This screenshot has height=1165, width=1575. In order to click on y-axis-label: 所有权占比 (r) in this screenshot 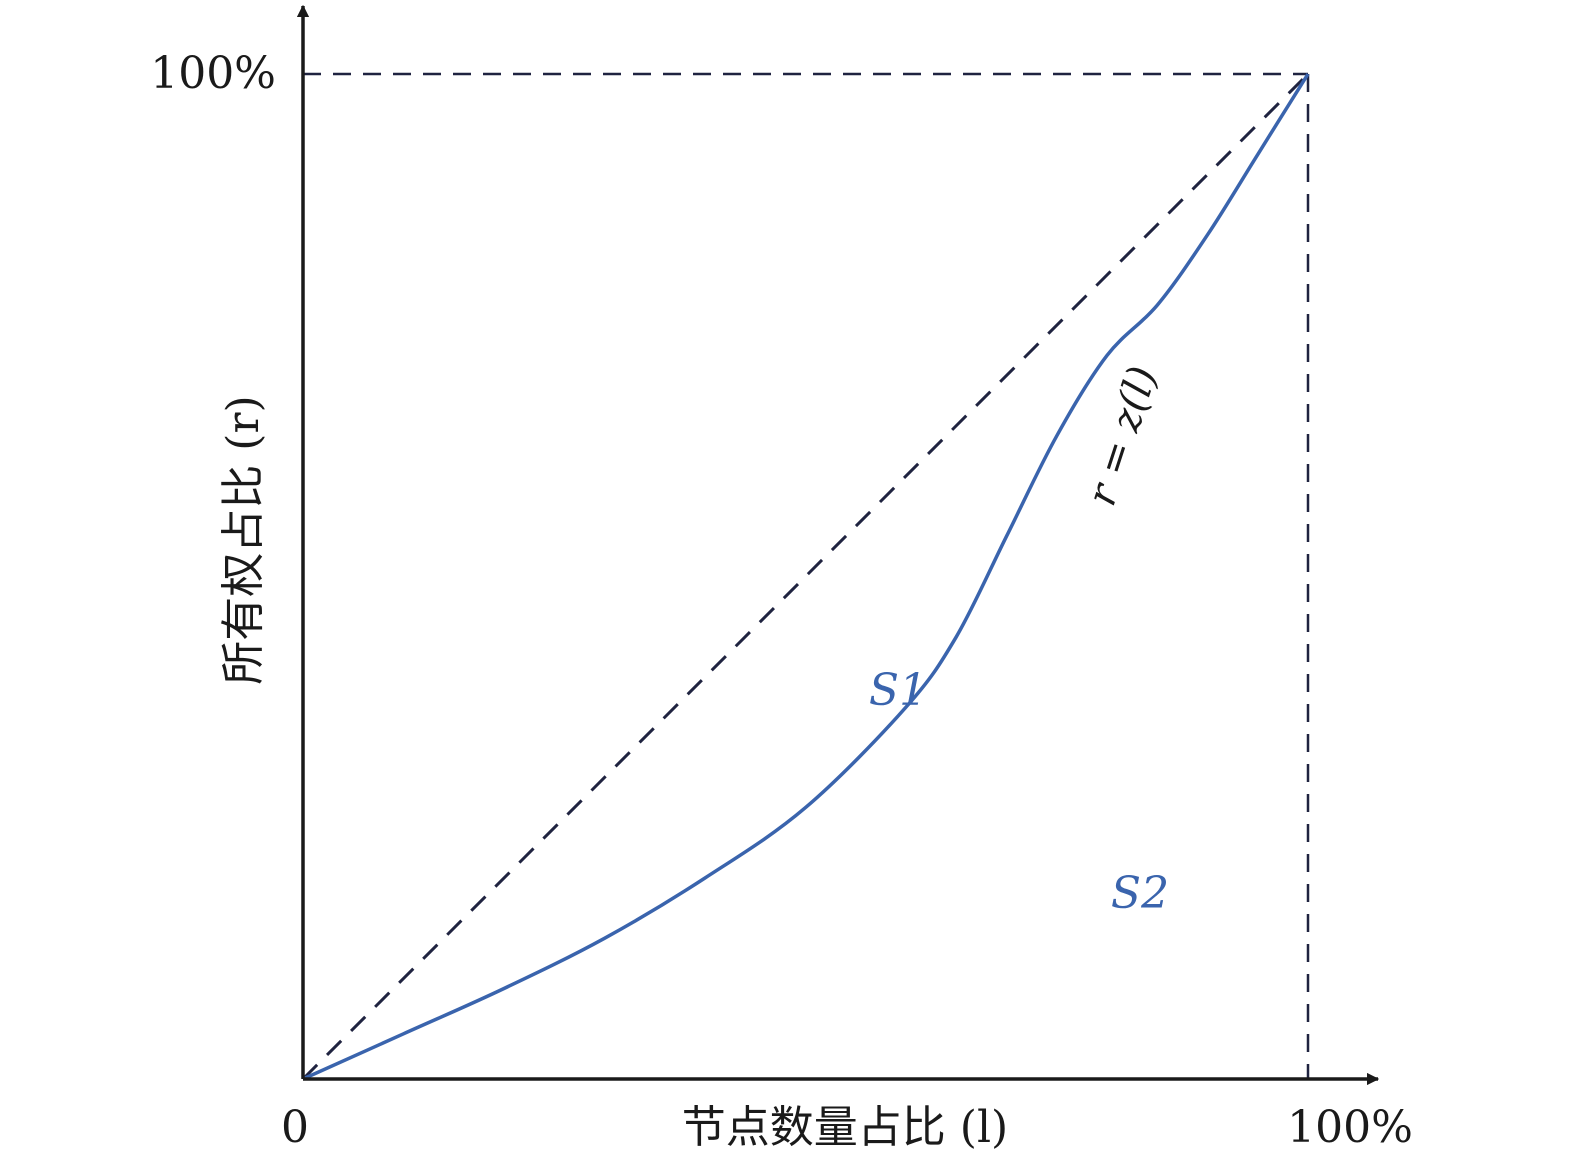, I will do `click(243, 539)`.